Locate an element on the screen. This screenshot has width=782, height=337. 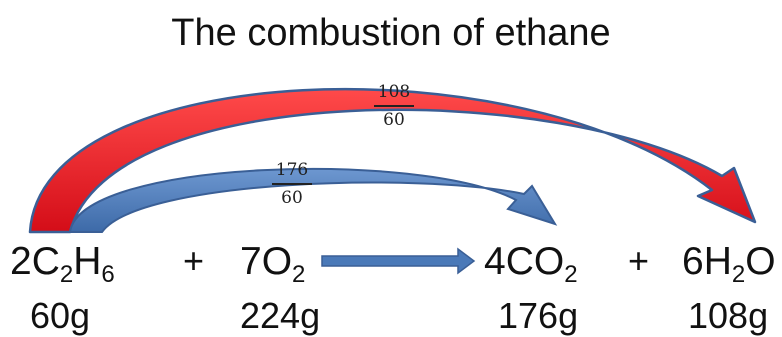
oxygen-element-1: O is located at coordinates (277, 261).